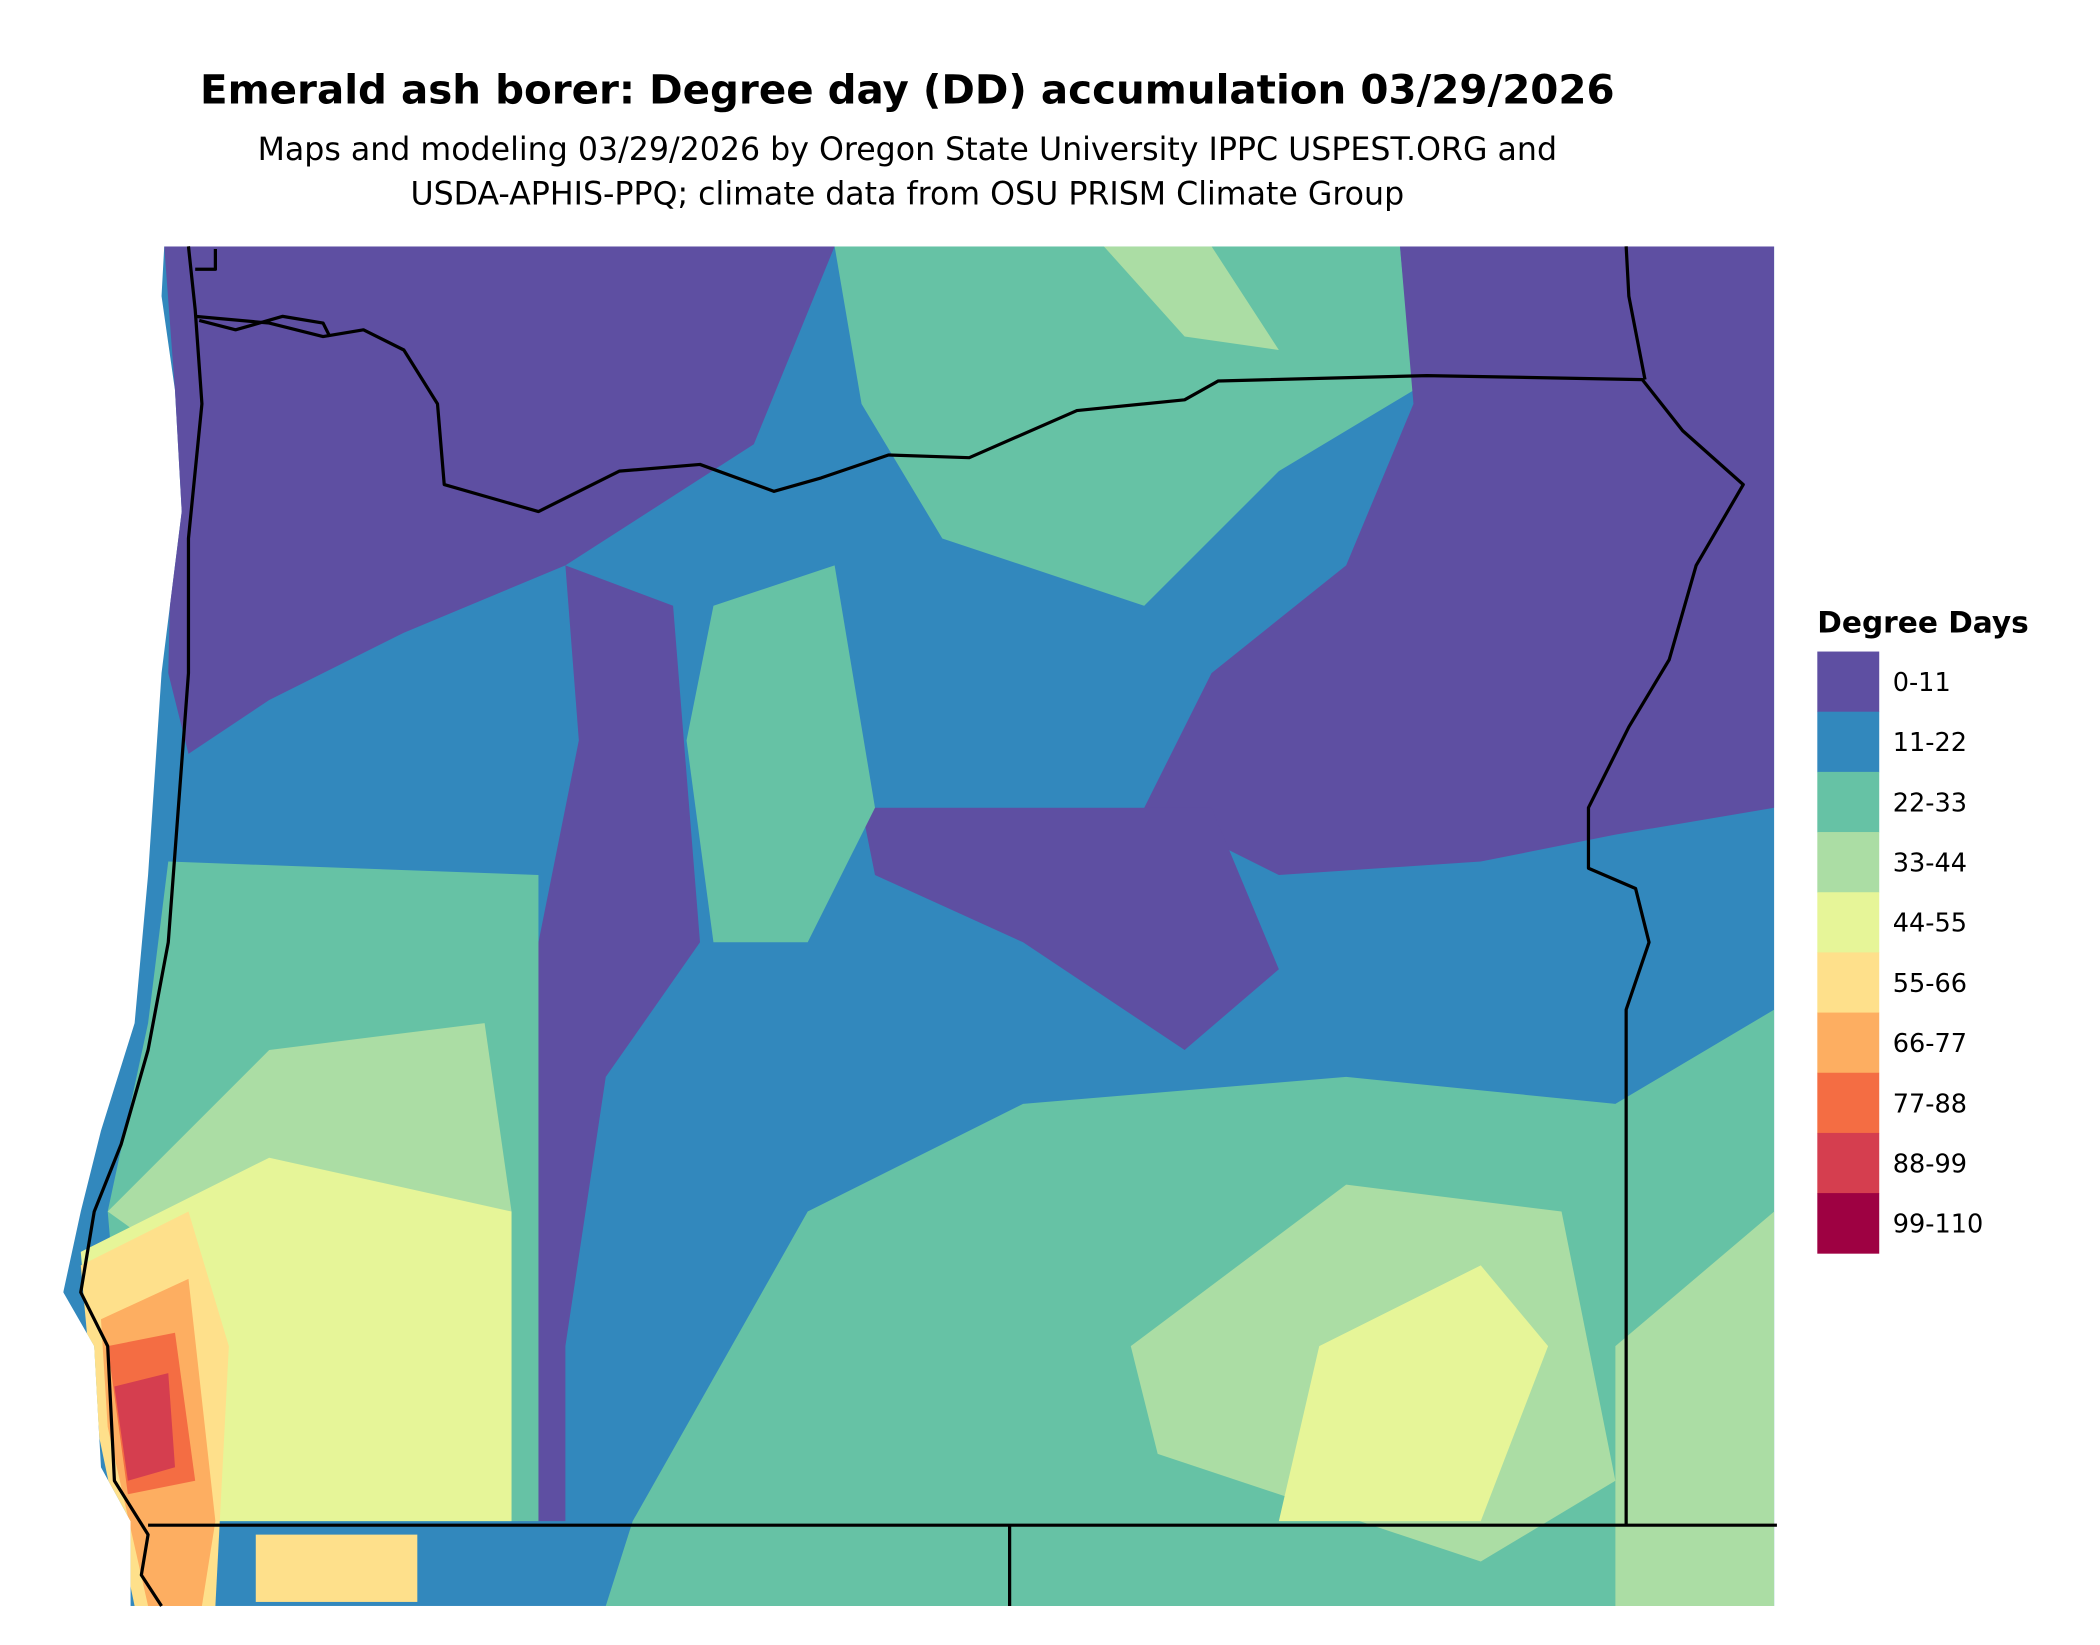 Image resolution: width=2100 pixels, height=1645 pixels. Describe the element at coordinates (1930, 1164) in the screenshot. I see `legend-label: 88-99` at that location.